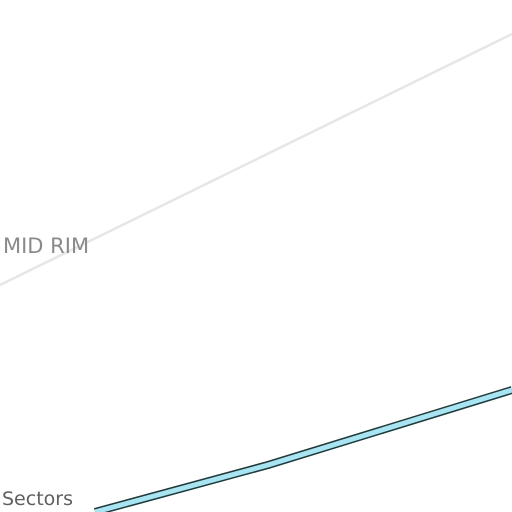  Describe the element at coordinates (46, 246) in the screenshot. I see `district-label: MID RIM` at that location.